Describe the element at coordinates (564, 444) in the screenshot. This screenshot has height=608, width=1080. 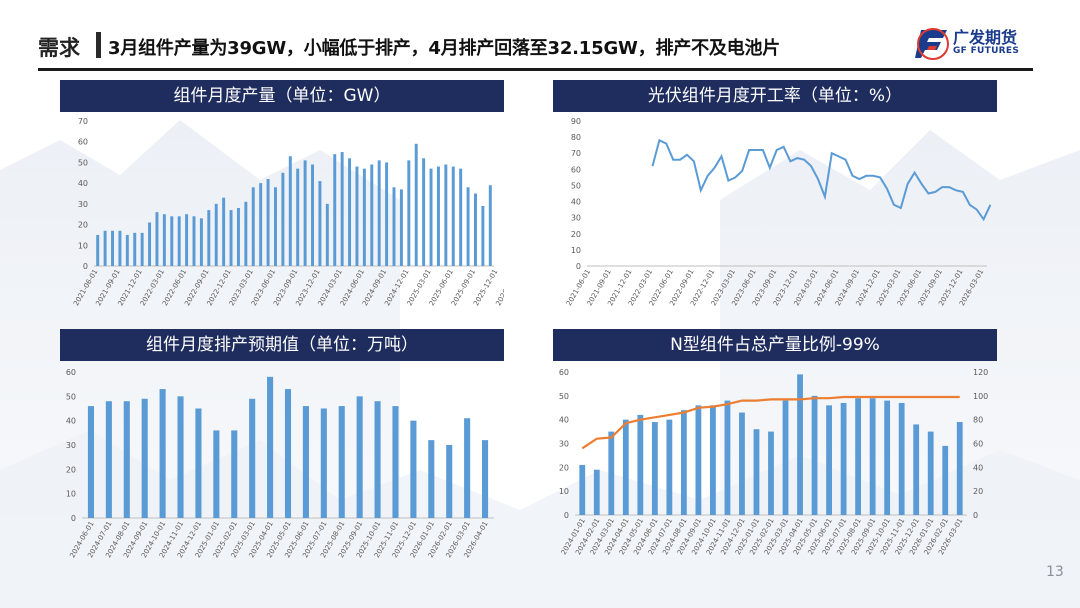
I see `y-tick-label-left: 30` at that location.